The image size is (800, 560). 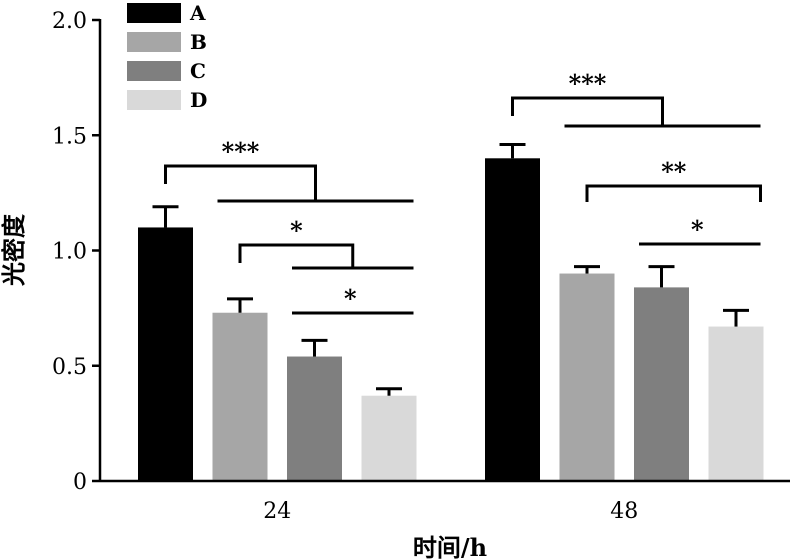 I want to click on y-ticks: 0 0.5 1.0 1.5 2.0, so click(x=76, y=252).